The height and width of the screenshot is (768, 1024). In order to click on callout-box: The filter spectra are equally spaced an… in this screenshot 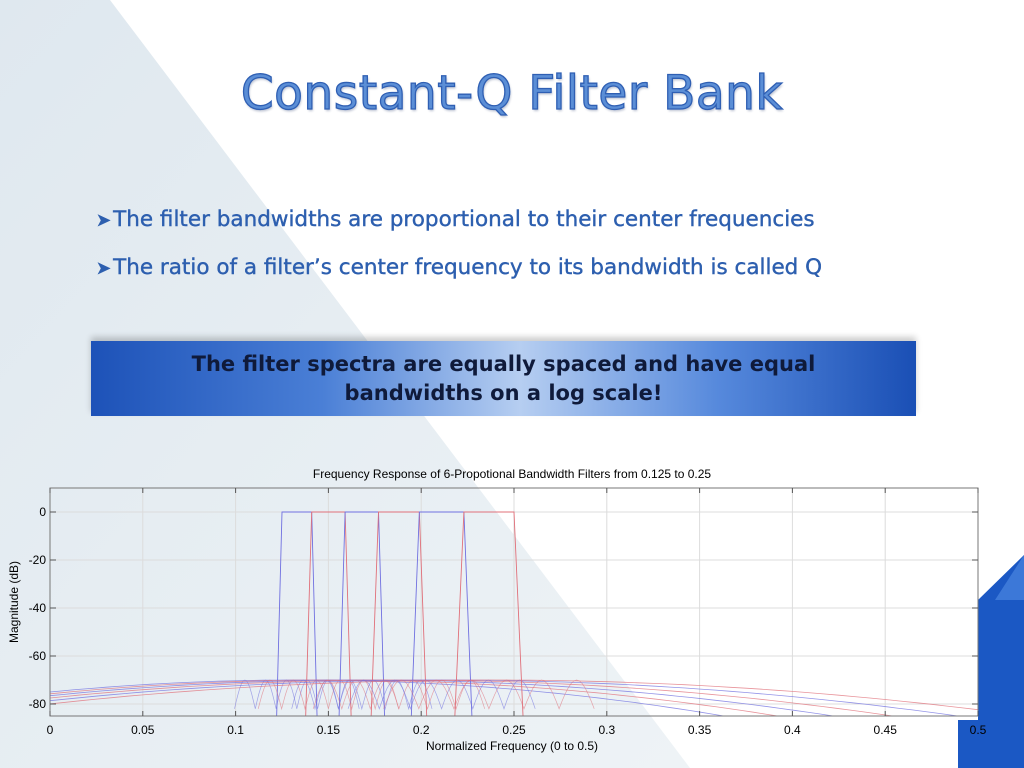, I will do `click(503, 378)`.